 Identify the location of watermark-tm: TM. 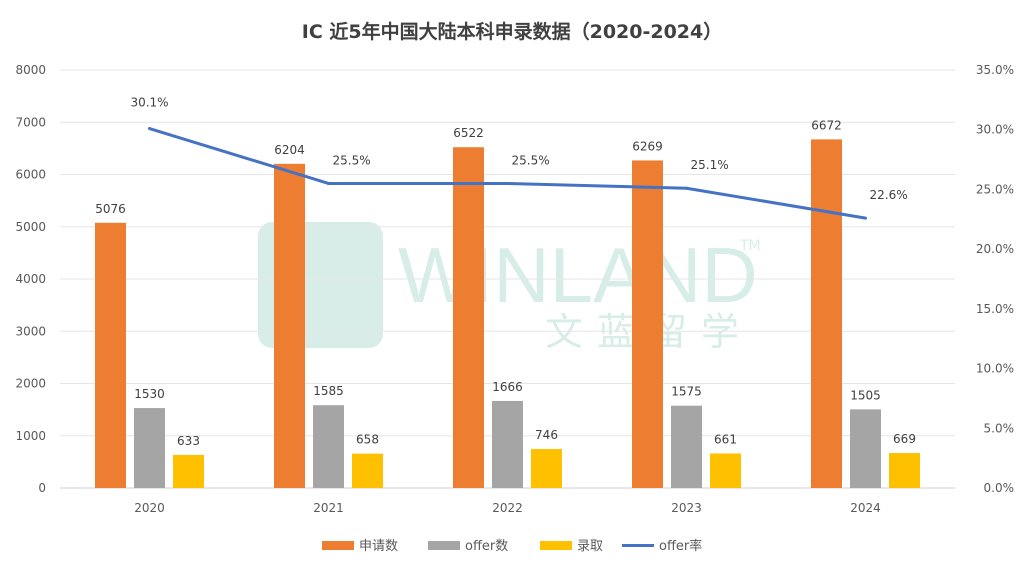
(750, 246).